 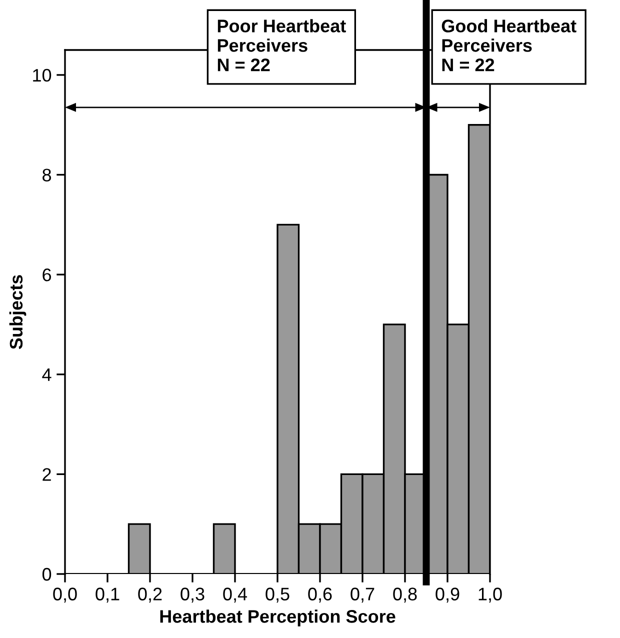 What do you see at coordinates (278, 618) in the screenshot?
I see `x-axis-title: Heartbeat Perception Score` at bounding box center [278, 618].